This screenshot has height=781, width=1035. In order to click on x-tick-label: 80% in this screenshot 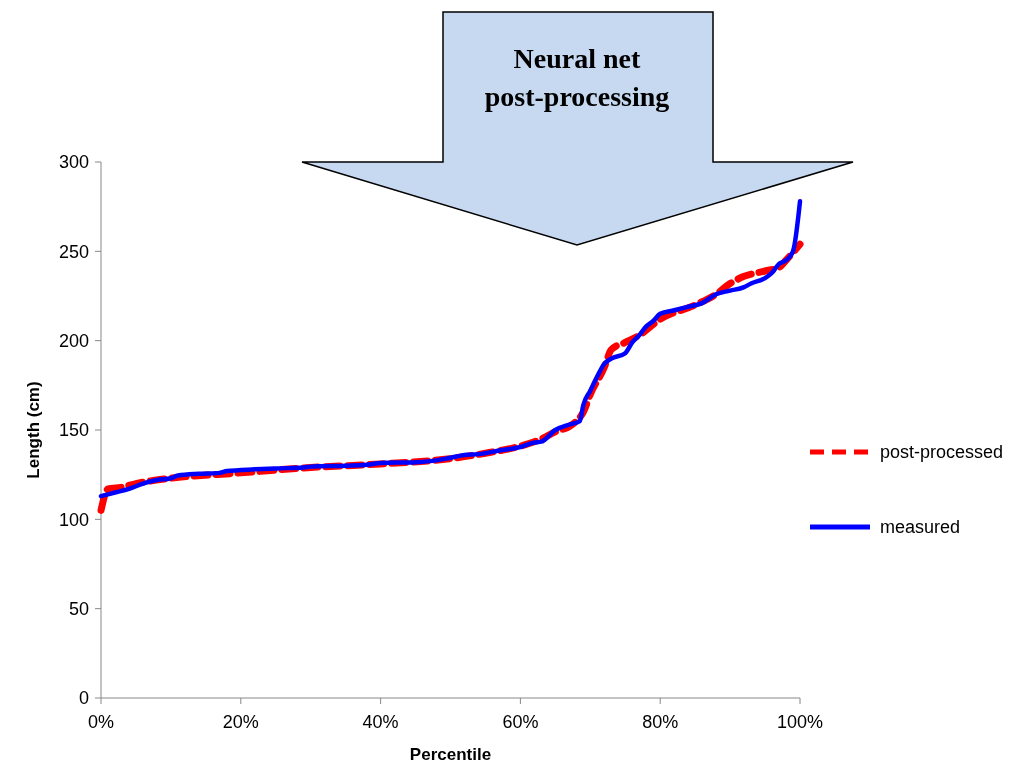, I will do `click(660, 722)`.